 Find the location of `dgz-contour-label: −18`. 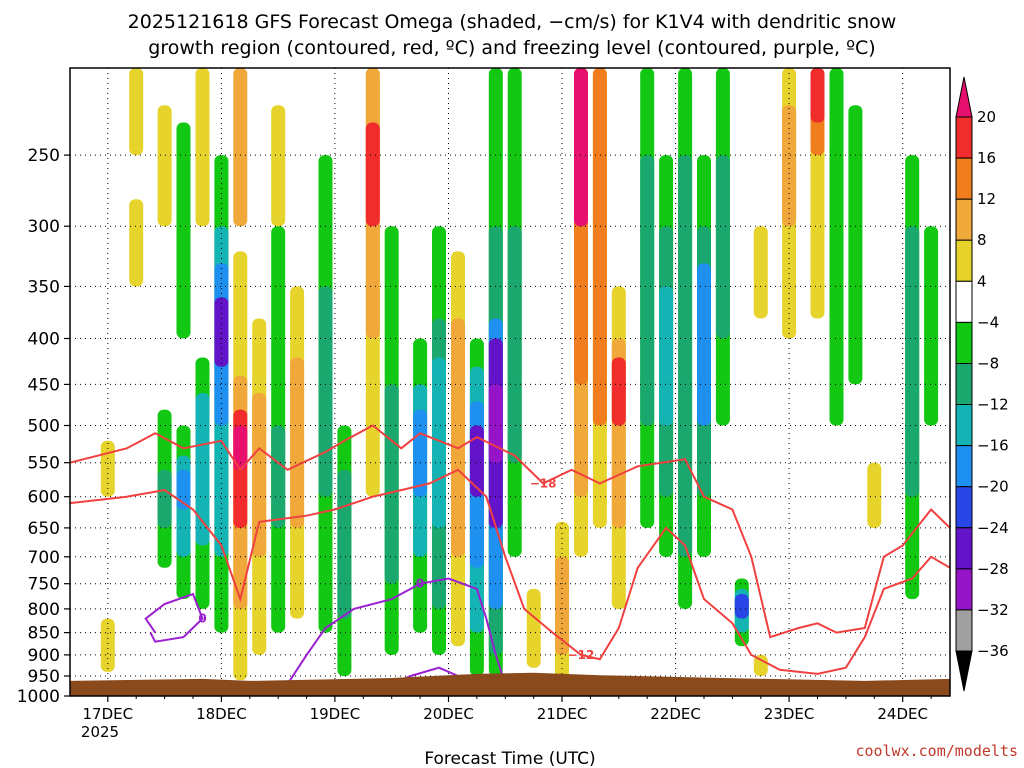

dgz-contour-label: −18 is located at coordinates (543, 483).